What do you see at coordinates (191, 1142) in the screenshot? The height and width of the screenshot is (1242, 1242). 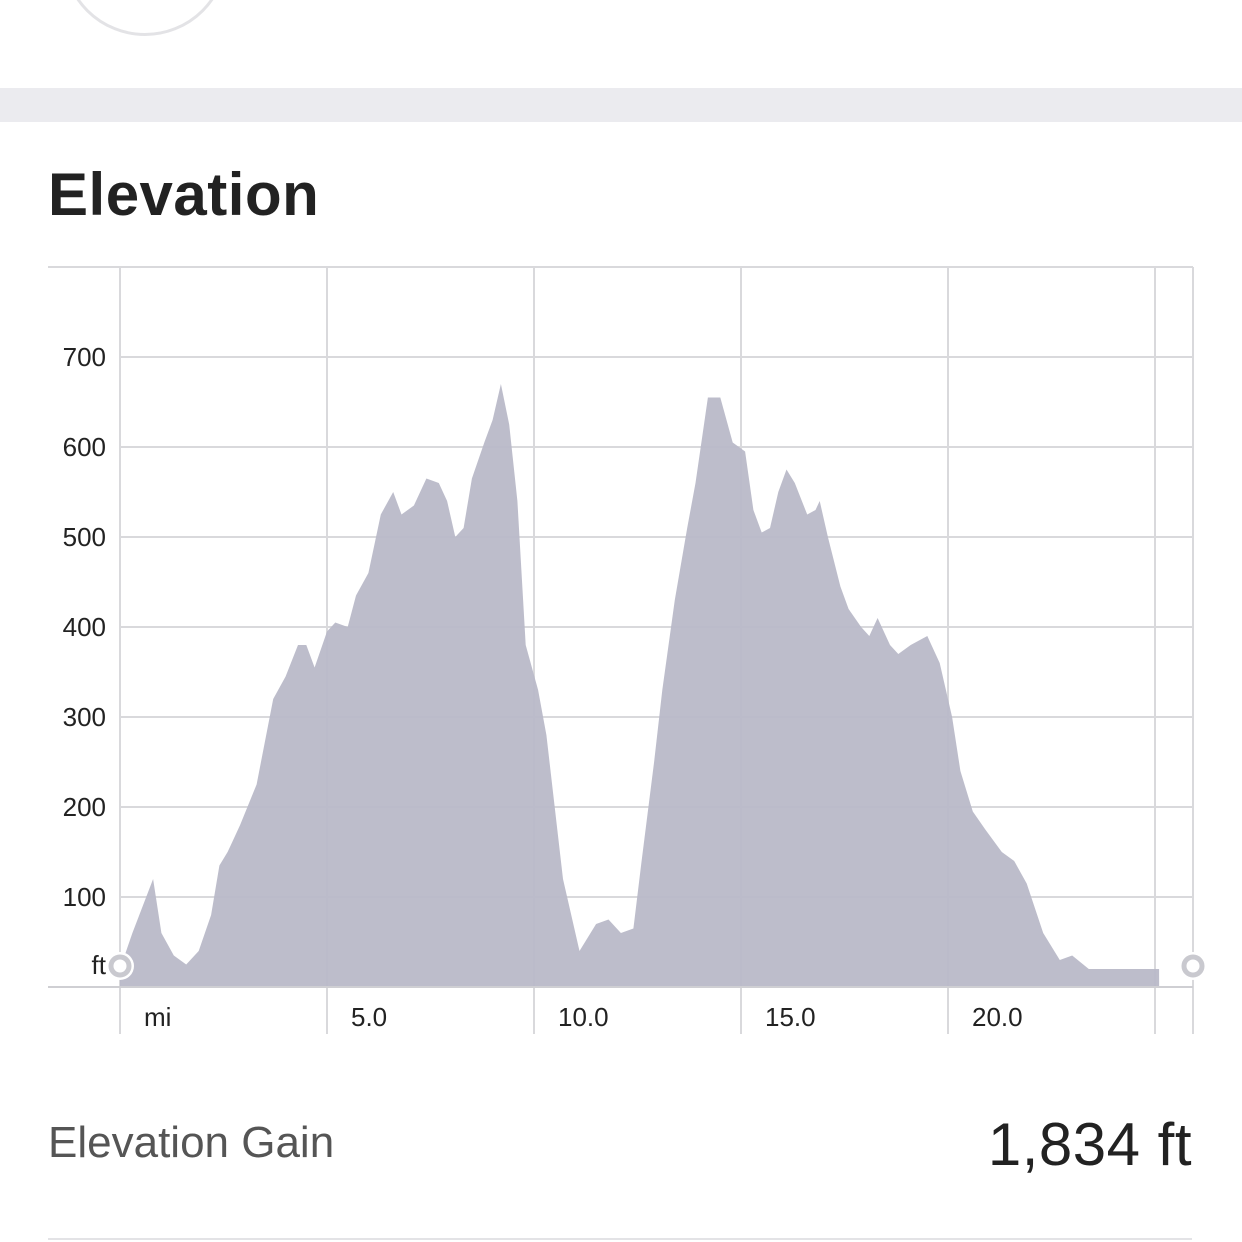 I see `elevation-gain-label: Elevation Gain` at bounding box center [191, 1142].